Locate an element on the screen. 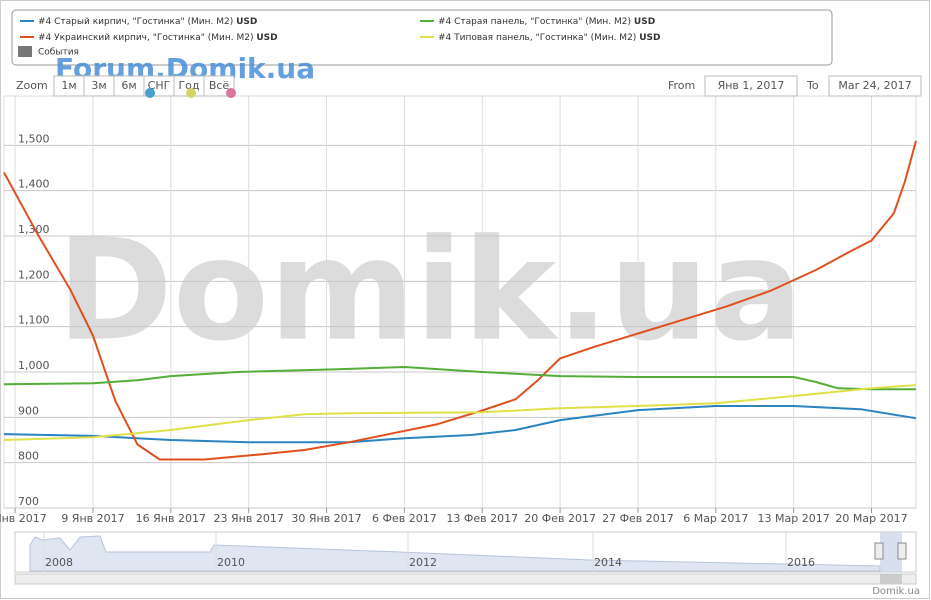 The height and width of the screenshot is (600, 931). y-tick-label: 1,100 is located at coordinates (34, 320).